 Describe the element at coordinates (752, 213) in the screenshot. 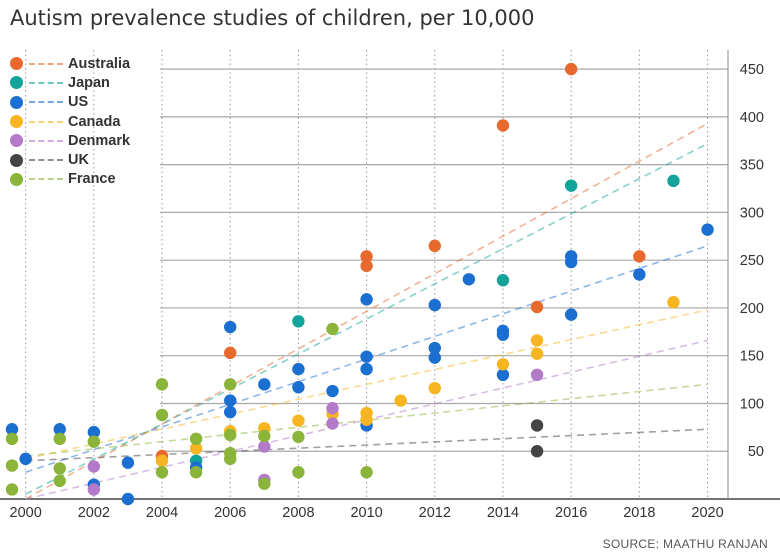

I see `y-tick-label: 300` at that location.